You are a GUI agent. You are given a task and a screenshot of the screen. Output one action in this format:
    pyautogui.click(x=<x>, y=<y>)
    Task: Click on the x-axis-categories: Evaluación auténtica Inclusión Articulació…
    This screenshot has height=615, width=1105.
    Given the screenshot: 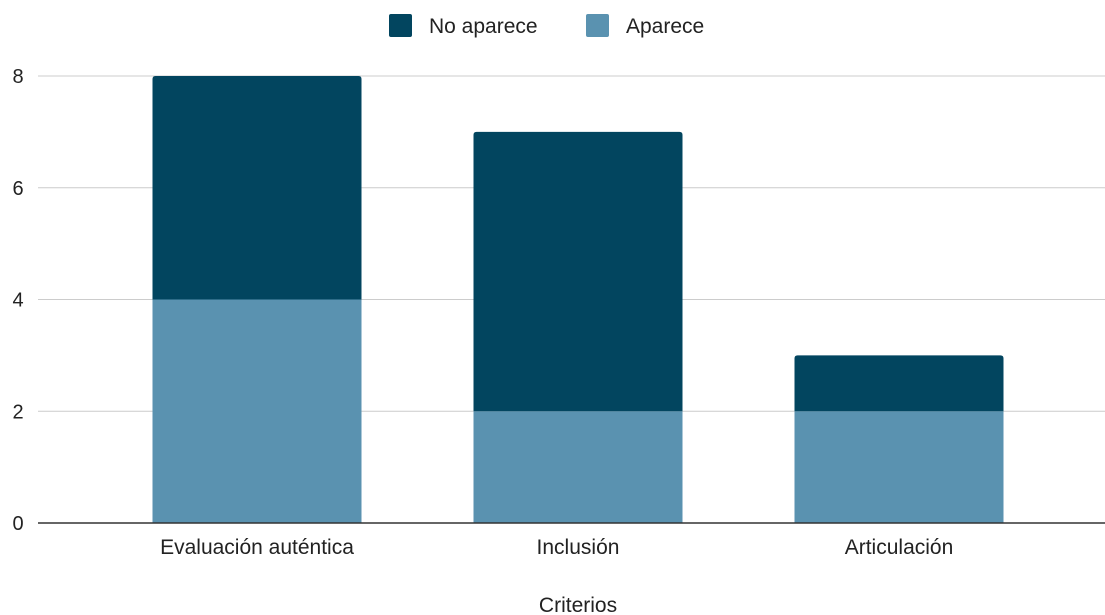 What is the action you would take?
    pyautogui.click(x=556, y=547)
    